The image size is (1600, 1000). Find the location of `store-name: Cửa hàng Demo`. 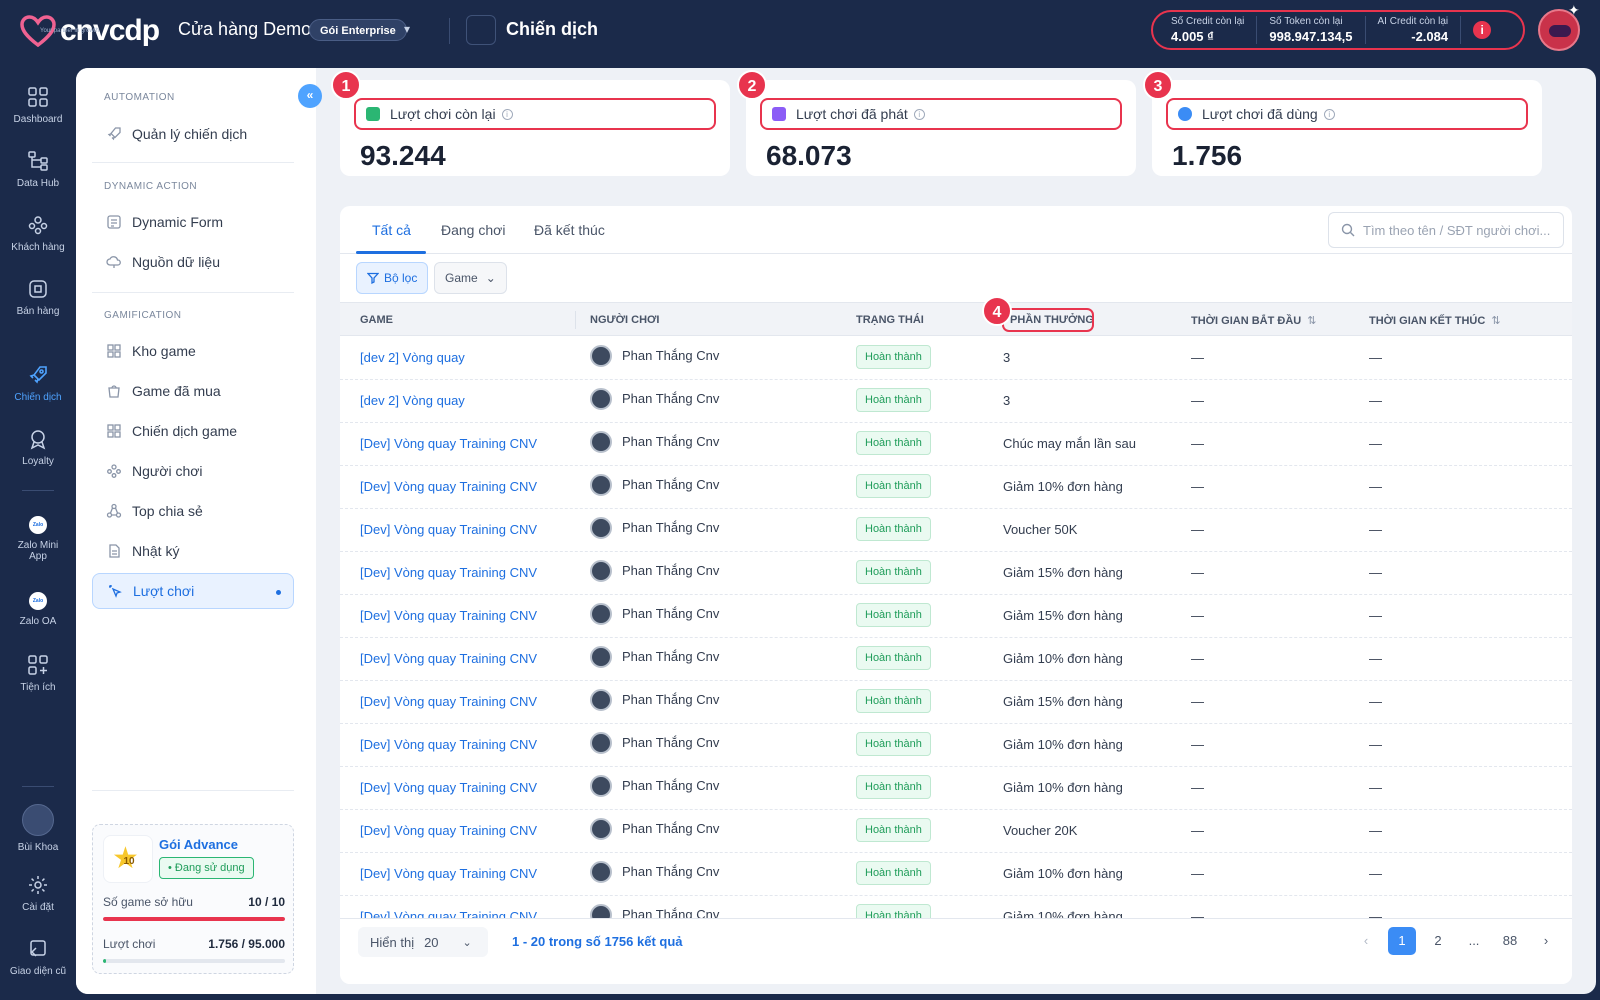

store-name: Cửa hàng Demo is located at coordinates (245, 29).